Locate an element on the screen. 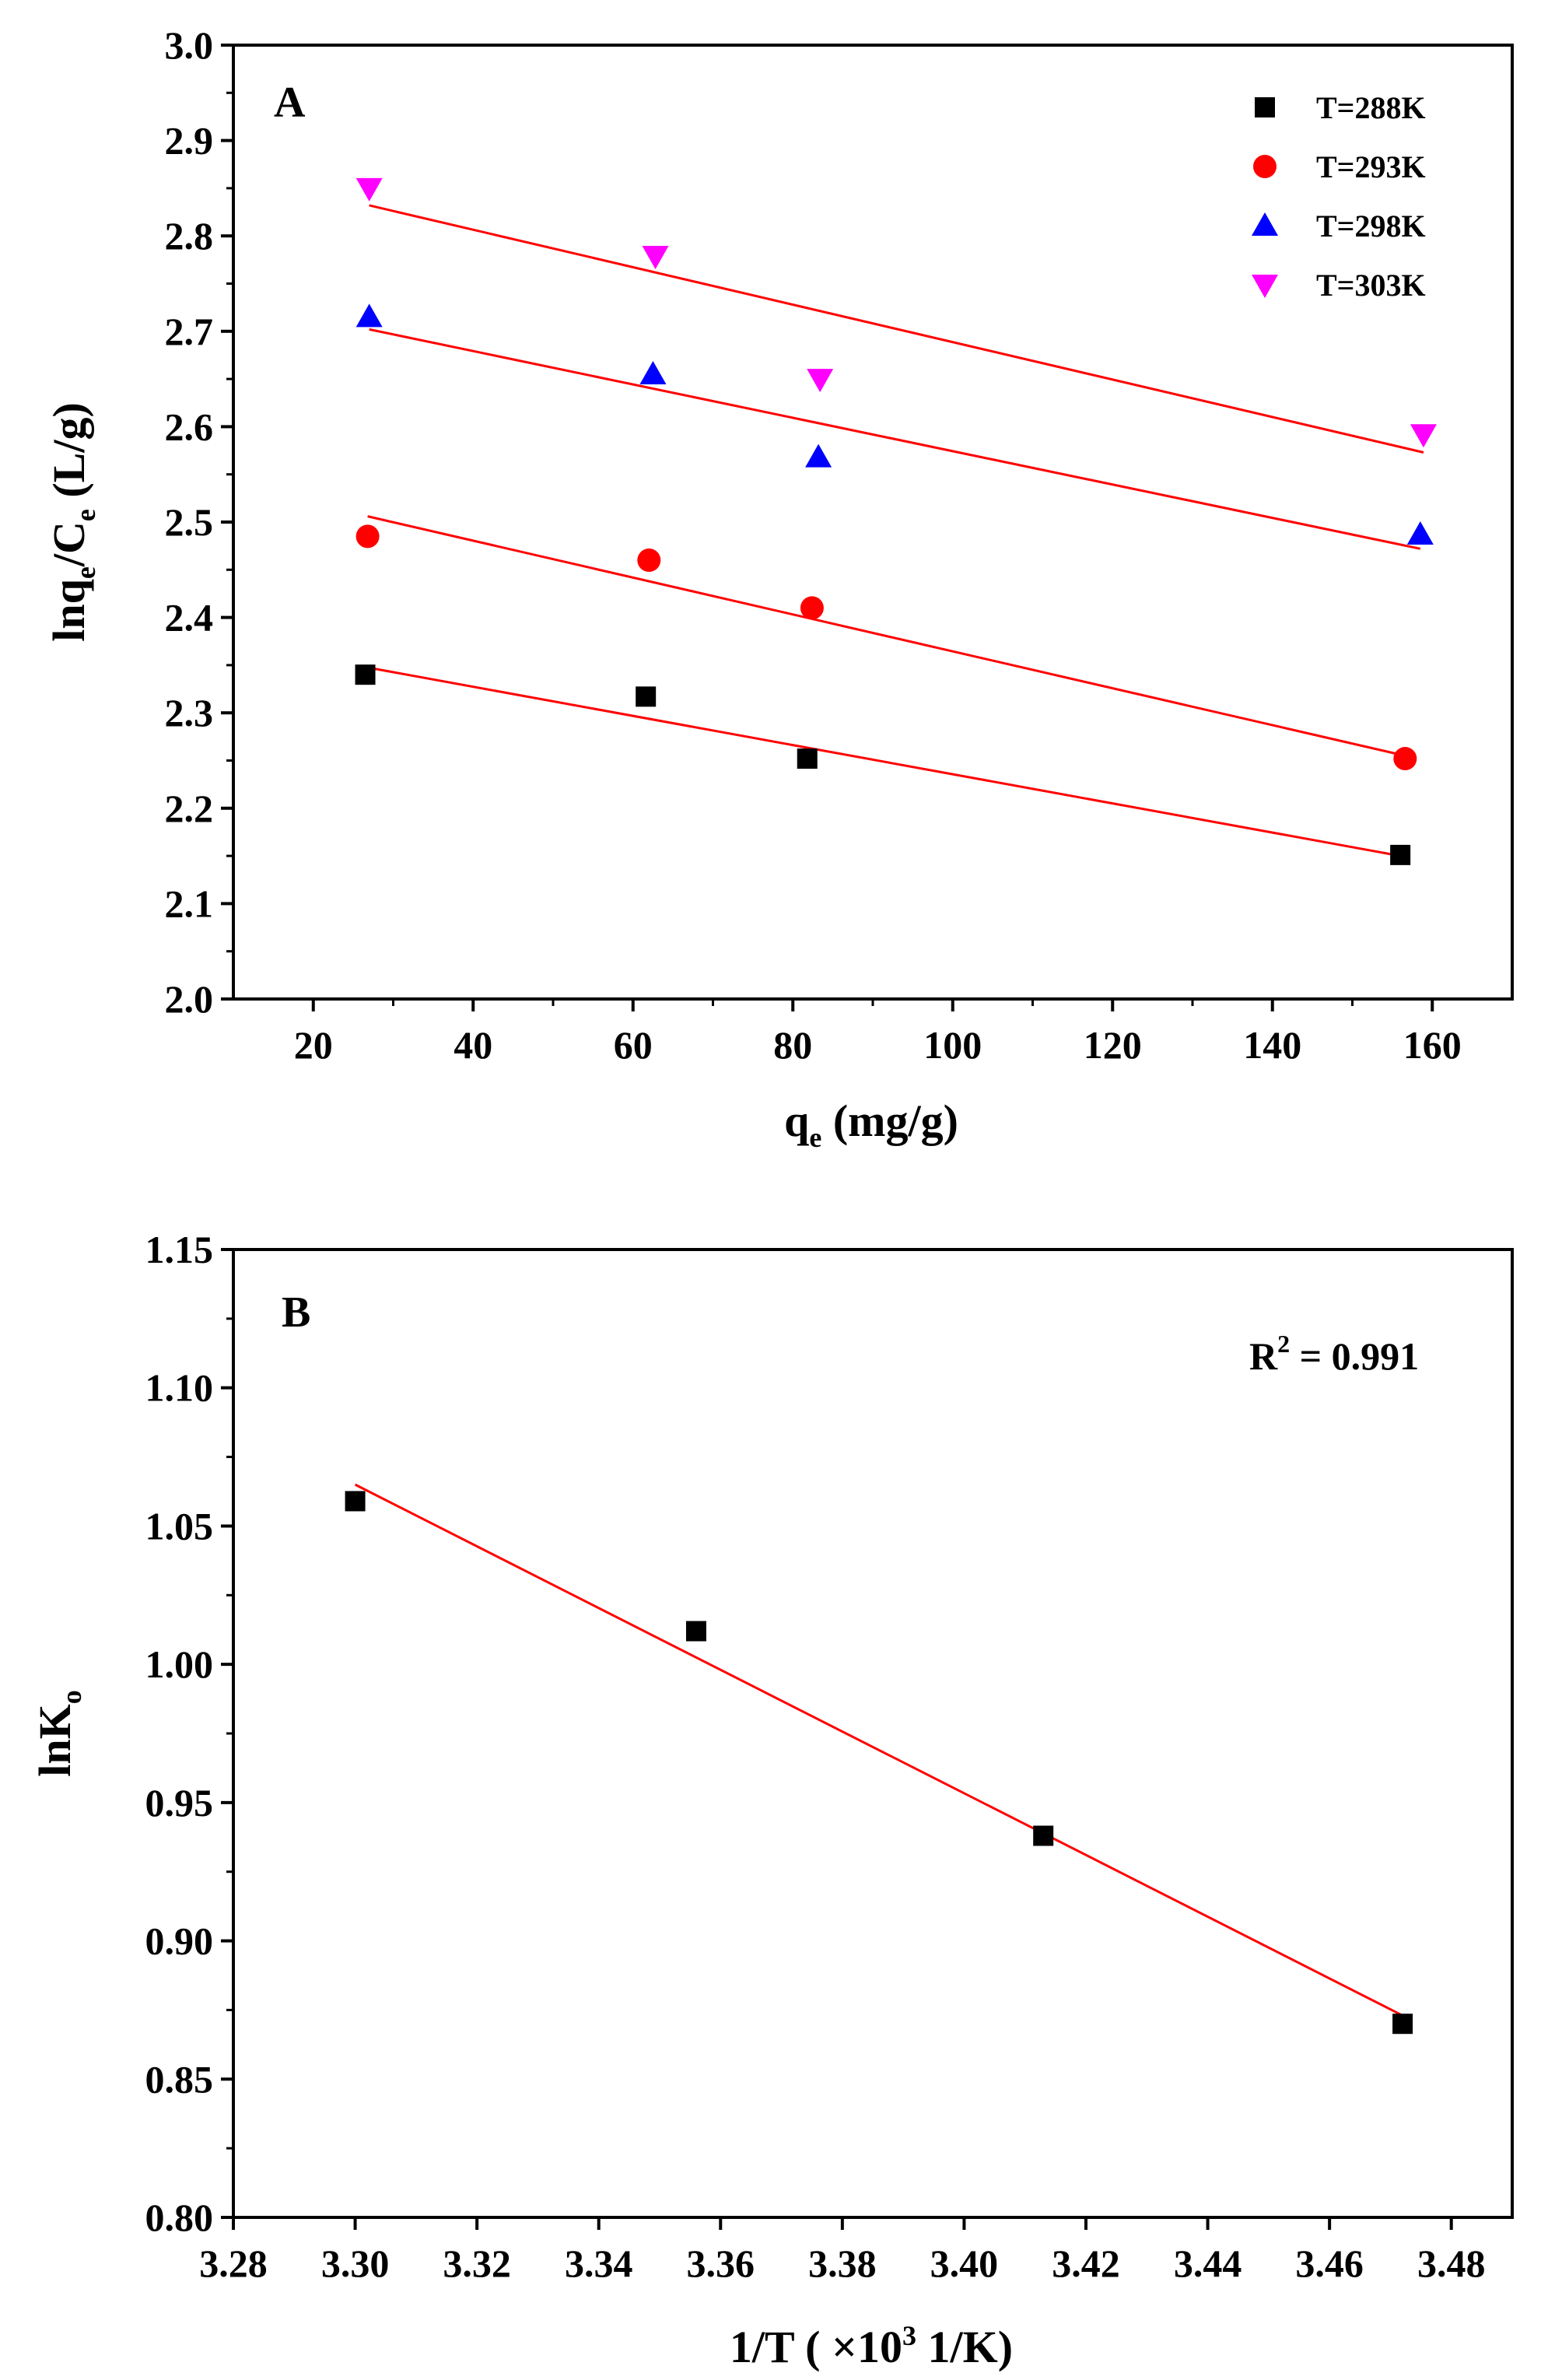  x-tick-label: 3.32 is located at coordinates (477, 2263).